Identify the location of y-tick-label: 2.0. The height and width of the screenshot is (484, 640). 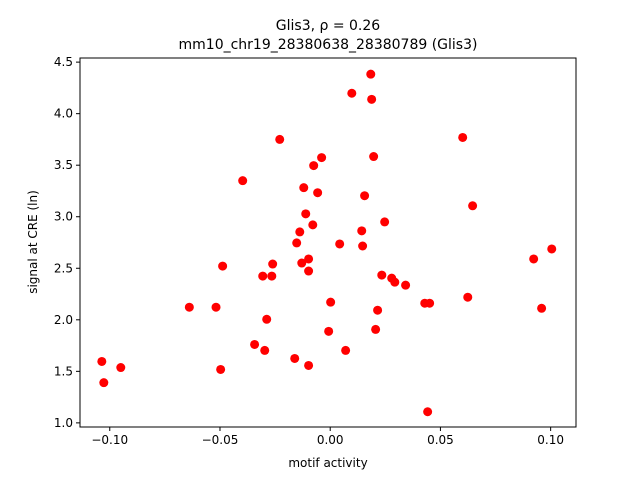
(63, 320).